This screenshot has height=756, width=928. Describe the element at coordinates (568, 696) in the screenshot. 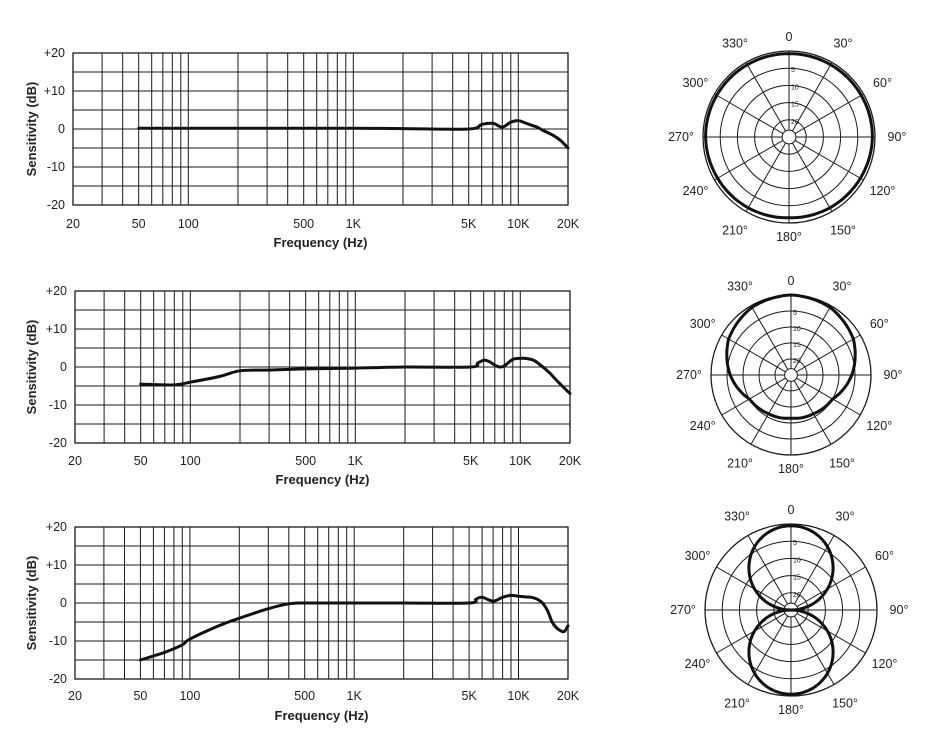

I see `x-tick-label: 20K` at that location.